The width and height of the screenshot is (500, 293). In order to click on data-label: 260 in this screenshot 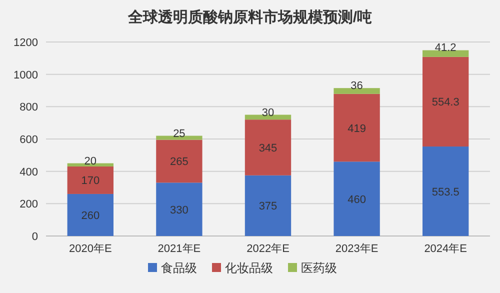, I will do `click(90, 216)`.